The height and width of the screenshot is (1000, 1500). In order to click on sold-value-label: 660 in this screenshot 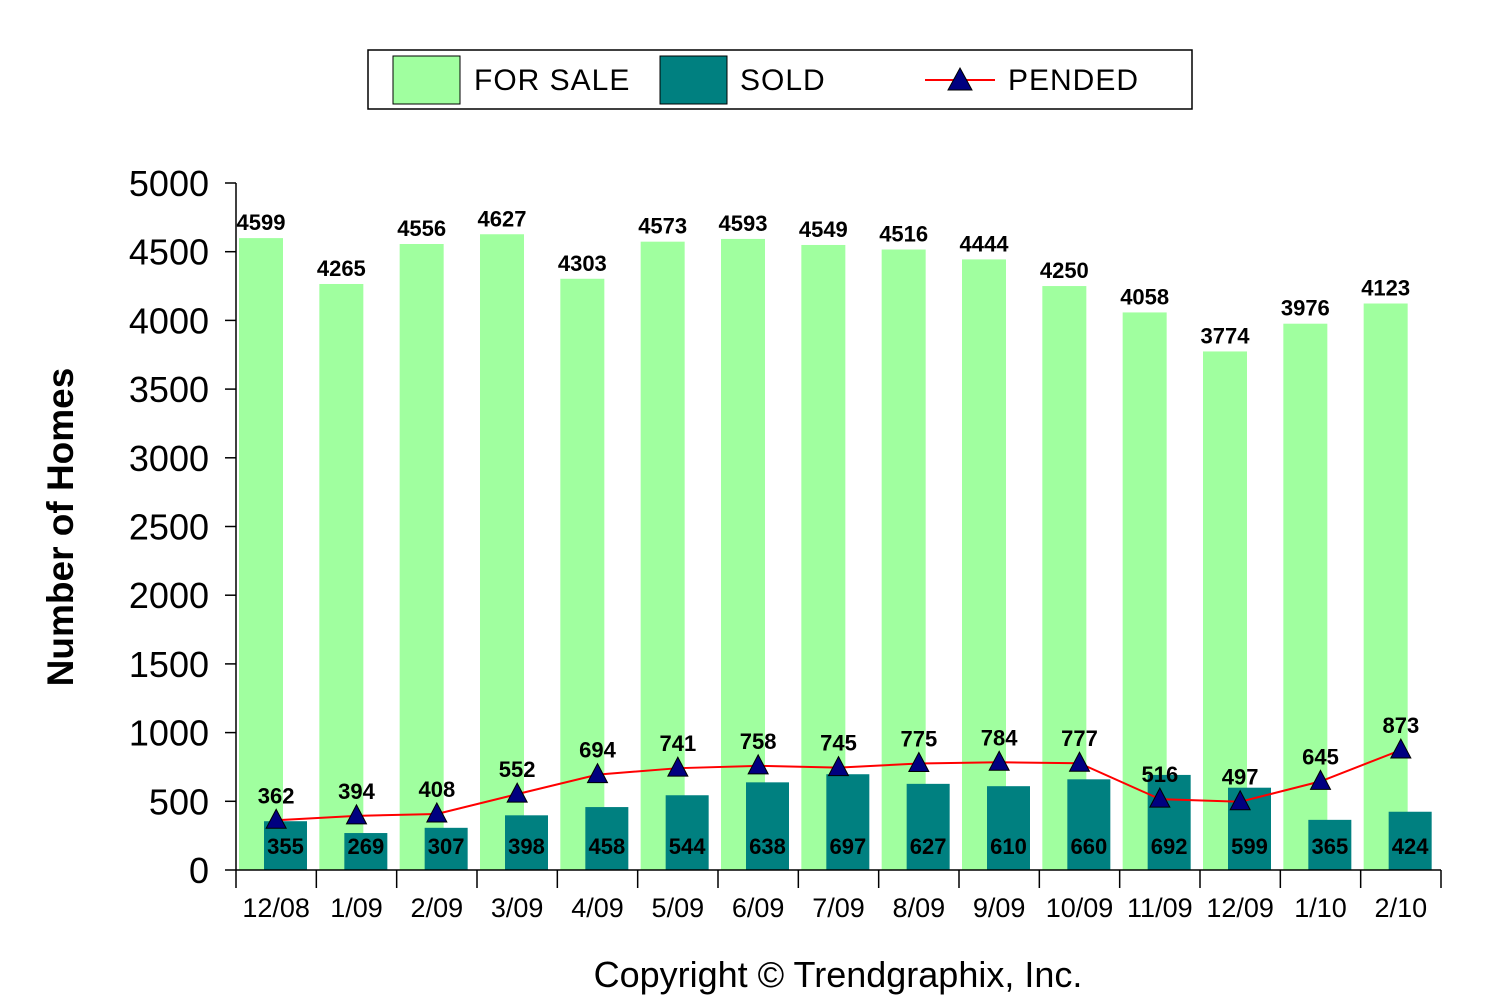, I will do `click(1088, 846)`.